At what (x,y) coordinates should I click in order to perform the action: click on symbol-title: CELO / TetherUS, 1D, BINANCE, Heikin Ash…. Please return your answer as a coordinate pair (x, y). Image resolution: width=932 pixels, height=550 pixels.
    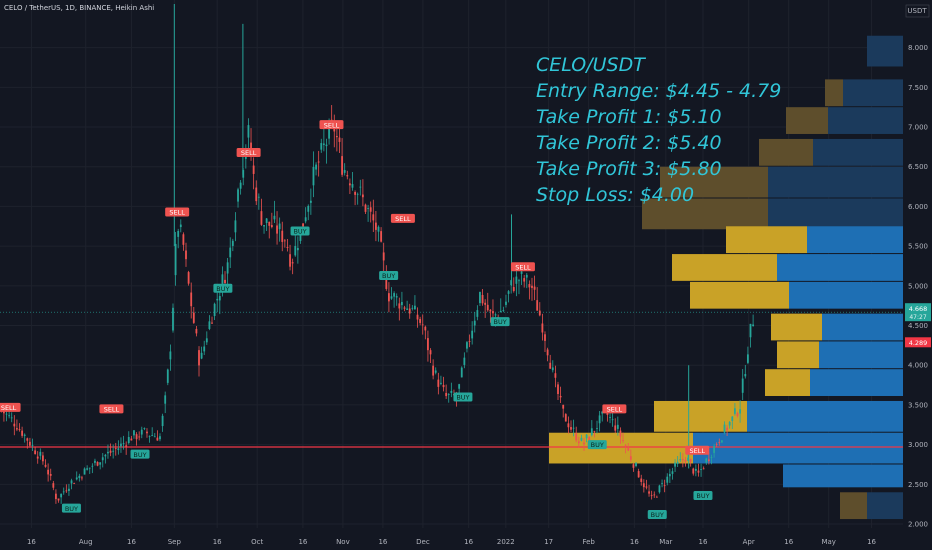
    Looking at the image, I should click on (79, 8).